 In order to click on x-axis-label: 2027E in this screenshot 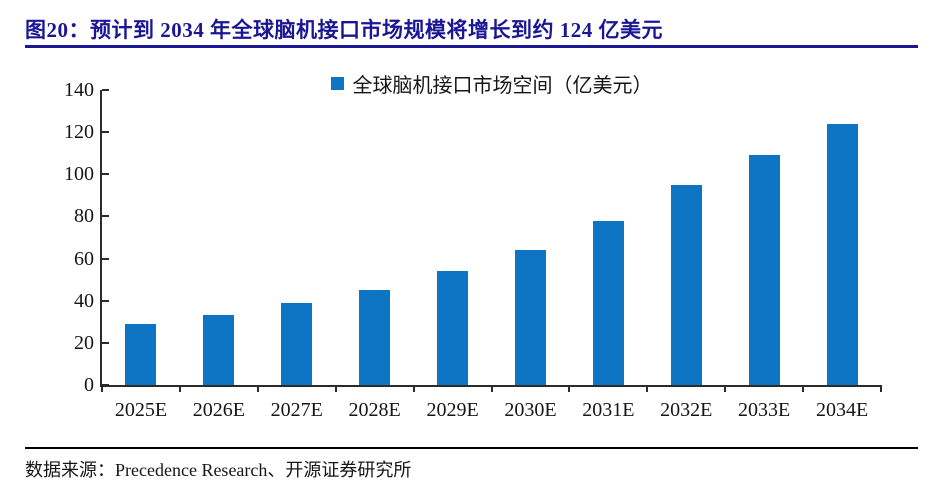, I will do `click(296, 410)`.